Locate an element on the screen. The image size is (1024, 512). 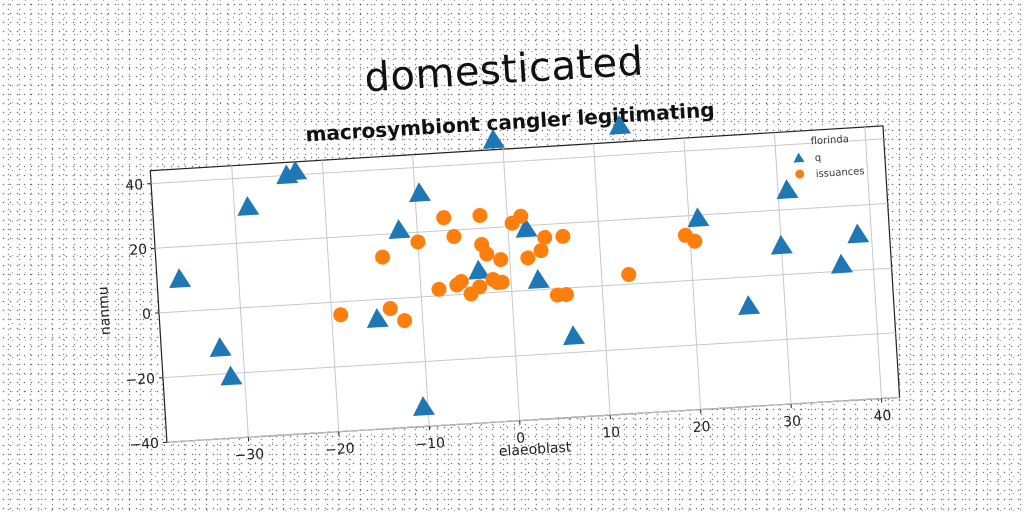
y-tick-label: −40 is located at coordinates (144, 445).